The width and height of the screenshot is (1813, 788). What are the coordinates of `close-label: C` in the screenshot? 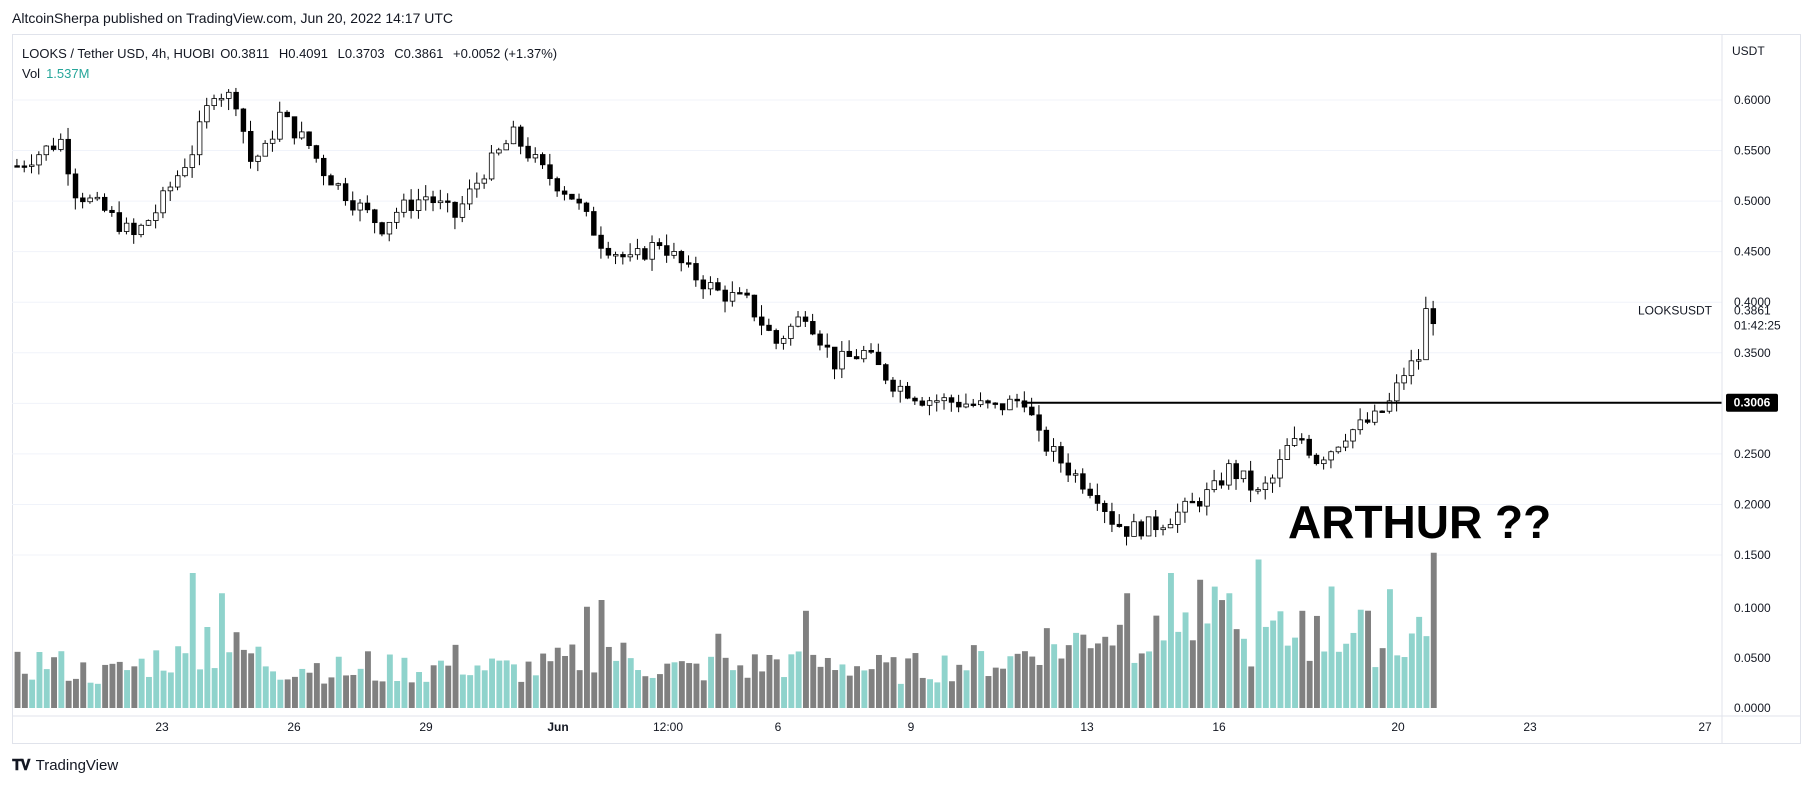 It's located at (399, 53).